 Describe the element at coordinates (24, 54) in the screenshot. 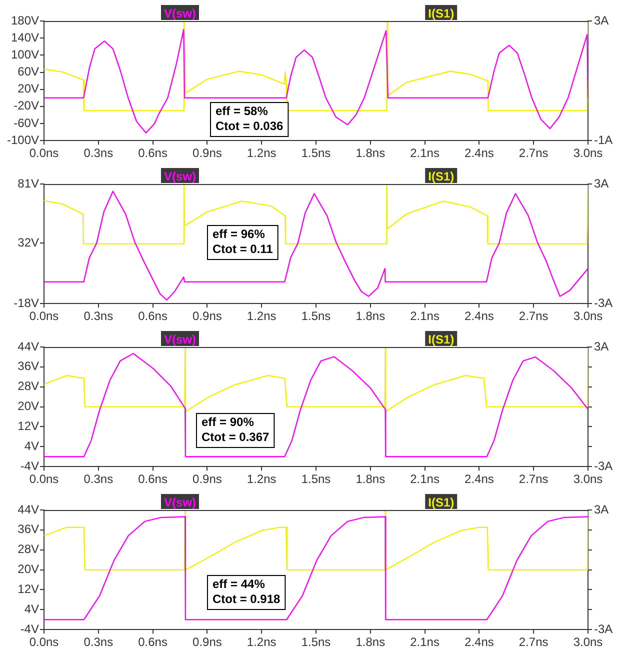

I see `y-tick-label: 100V` at that location.